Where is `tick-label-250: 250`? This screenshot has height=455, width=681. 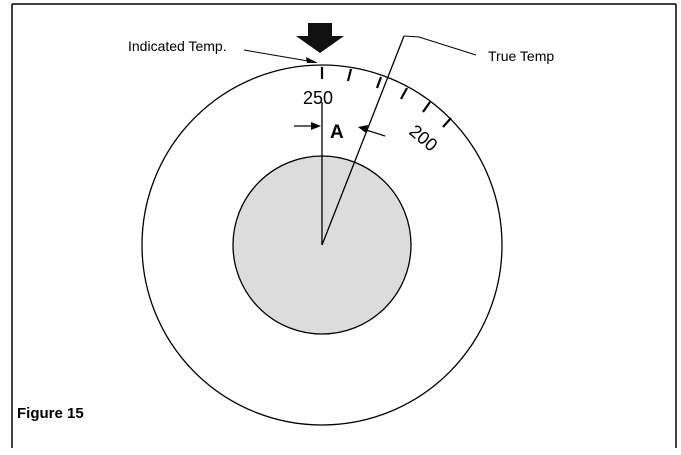
tick-label-250: 250 is located at coordinates (318, 98).